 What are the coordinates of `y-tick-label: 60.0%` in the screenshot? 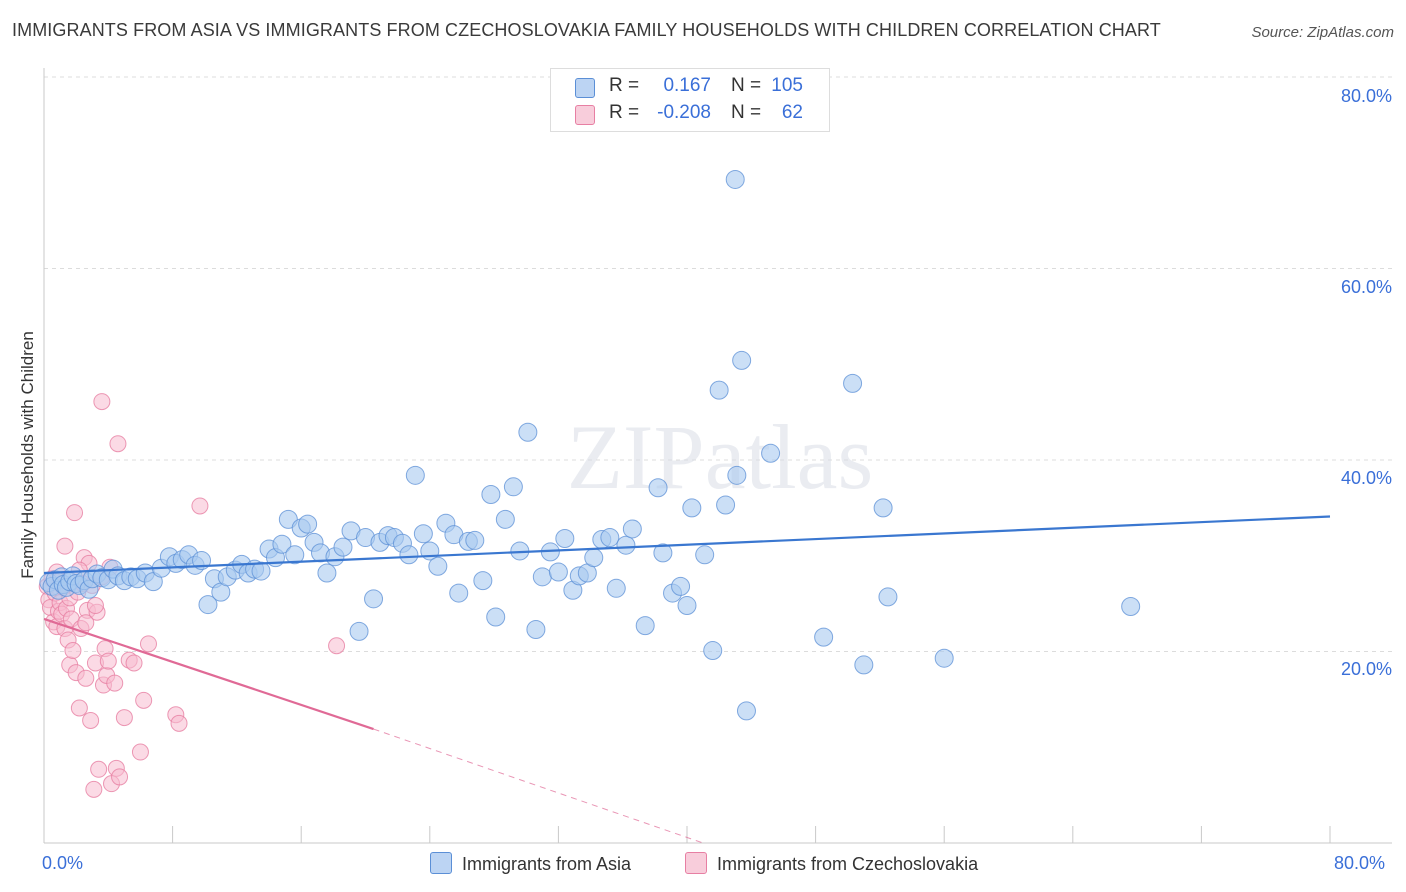 It's located at (1366, 287).